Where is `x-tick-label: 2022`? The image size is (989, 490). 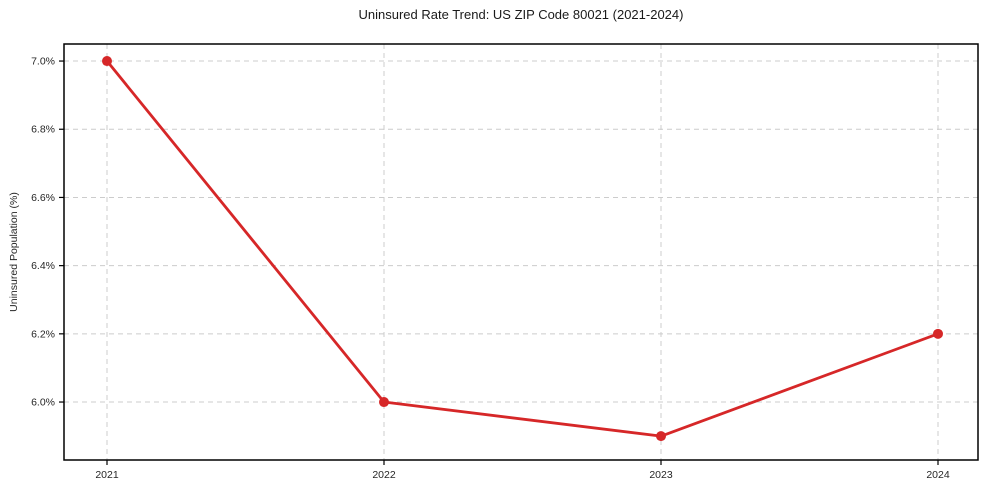 x-tick-label: 2022 is located at coordinates (384, 475).